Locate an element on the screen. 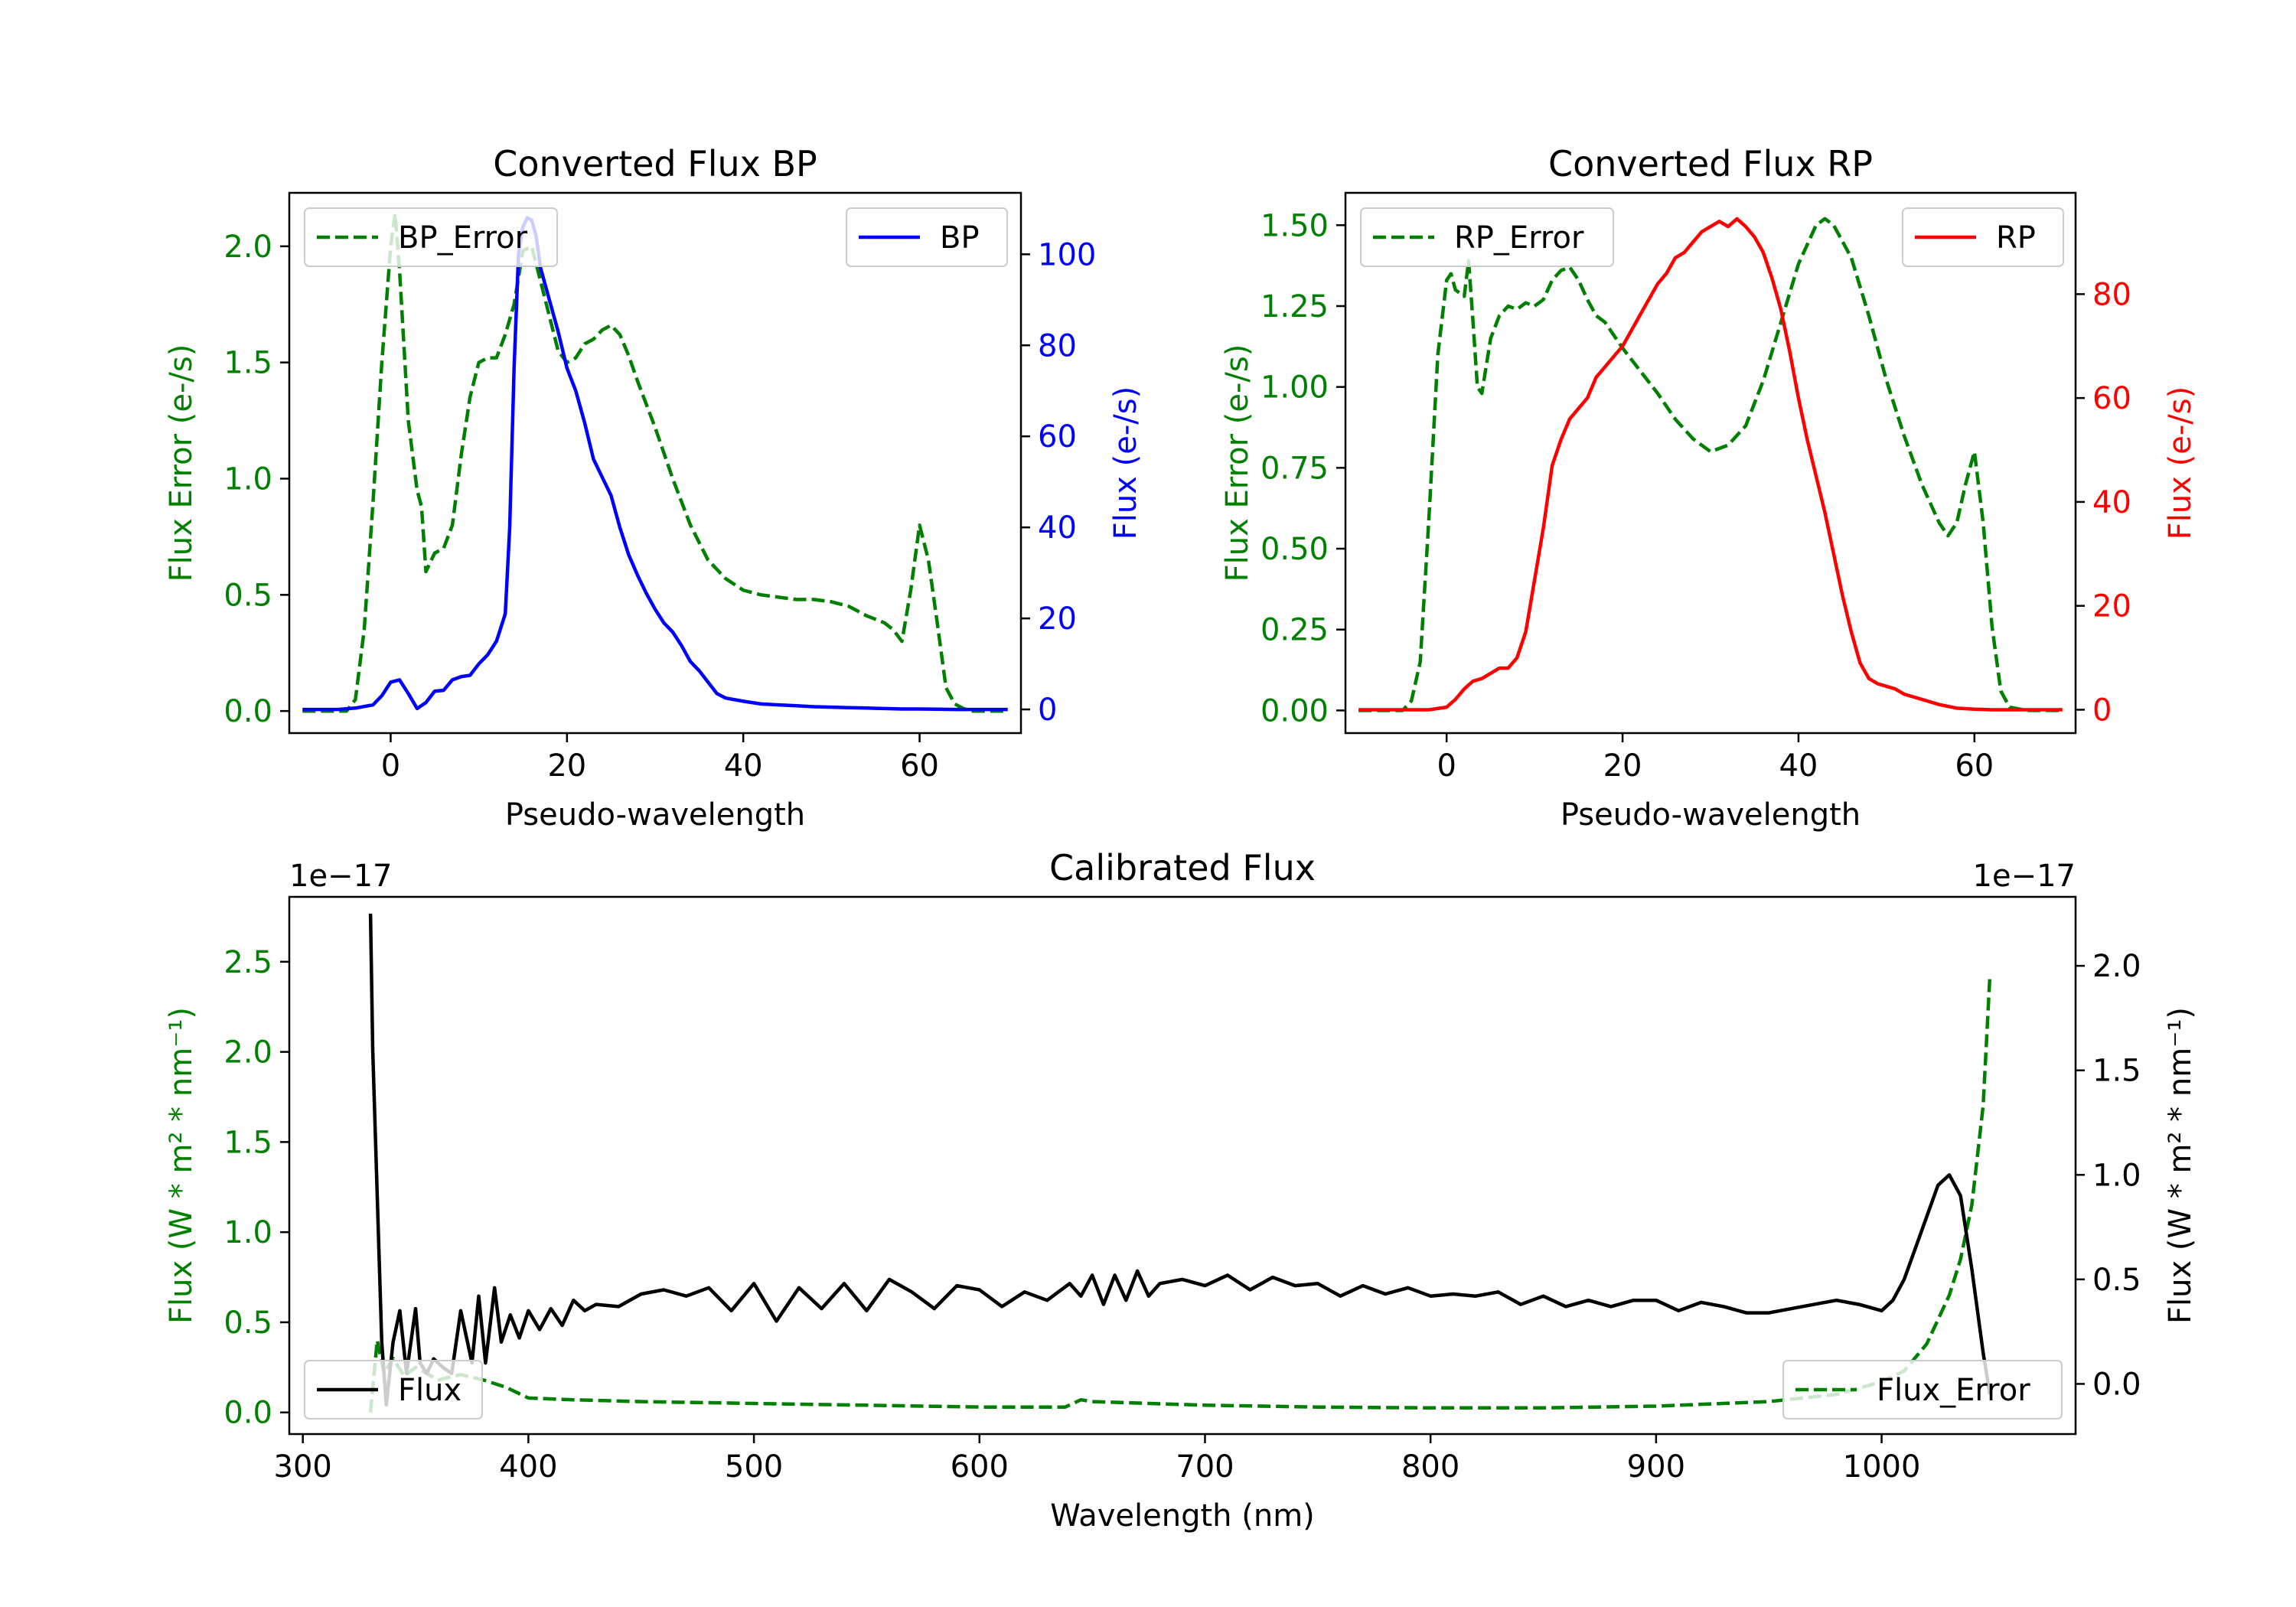 The width and height of the screenshot is (2296, 1607). x-tick-label: 800 is located at coordinates (1430, 1467).